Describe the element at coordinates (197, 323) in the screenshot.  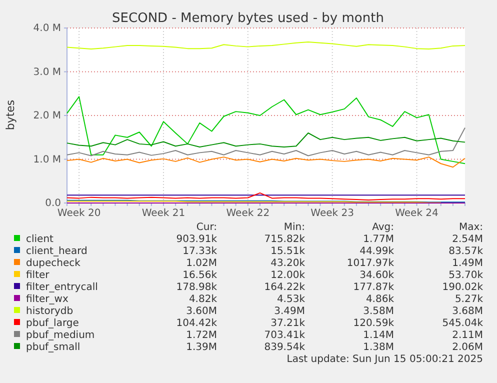
I see `text: 104.42k` at that location.